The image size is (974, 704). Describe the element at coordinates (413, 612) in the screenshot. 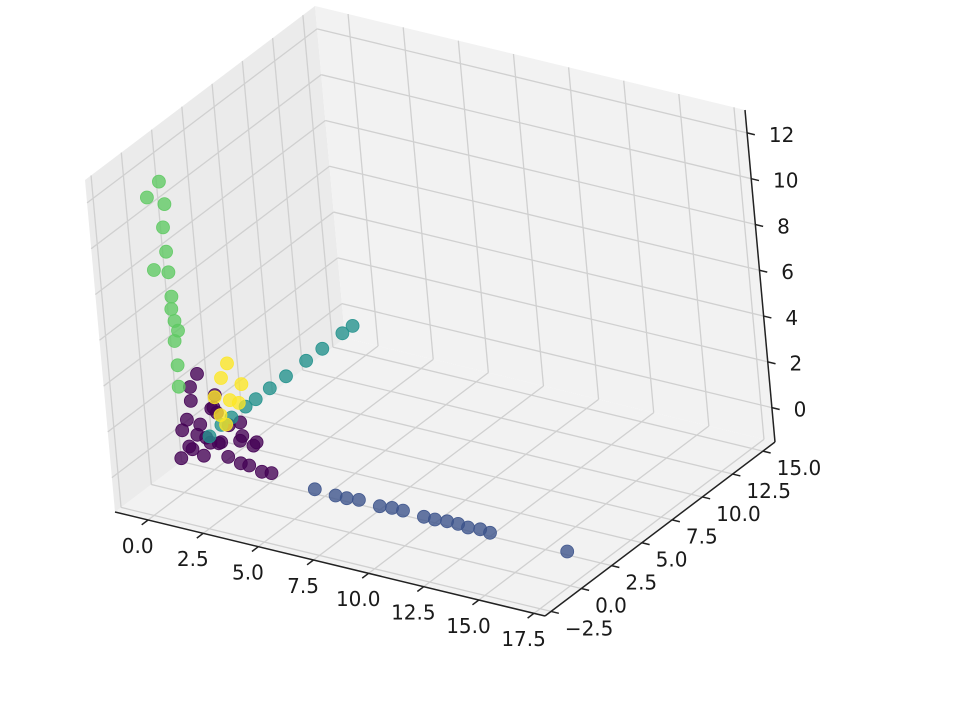

I see `x-tick-label: 12.5` at that location.